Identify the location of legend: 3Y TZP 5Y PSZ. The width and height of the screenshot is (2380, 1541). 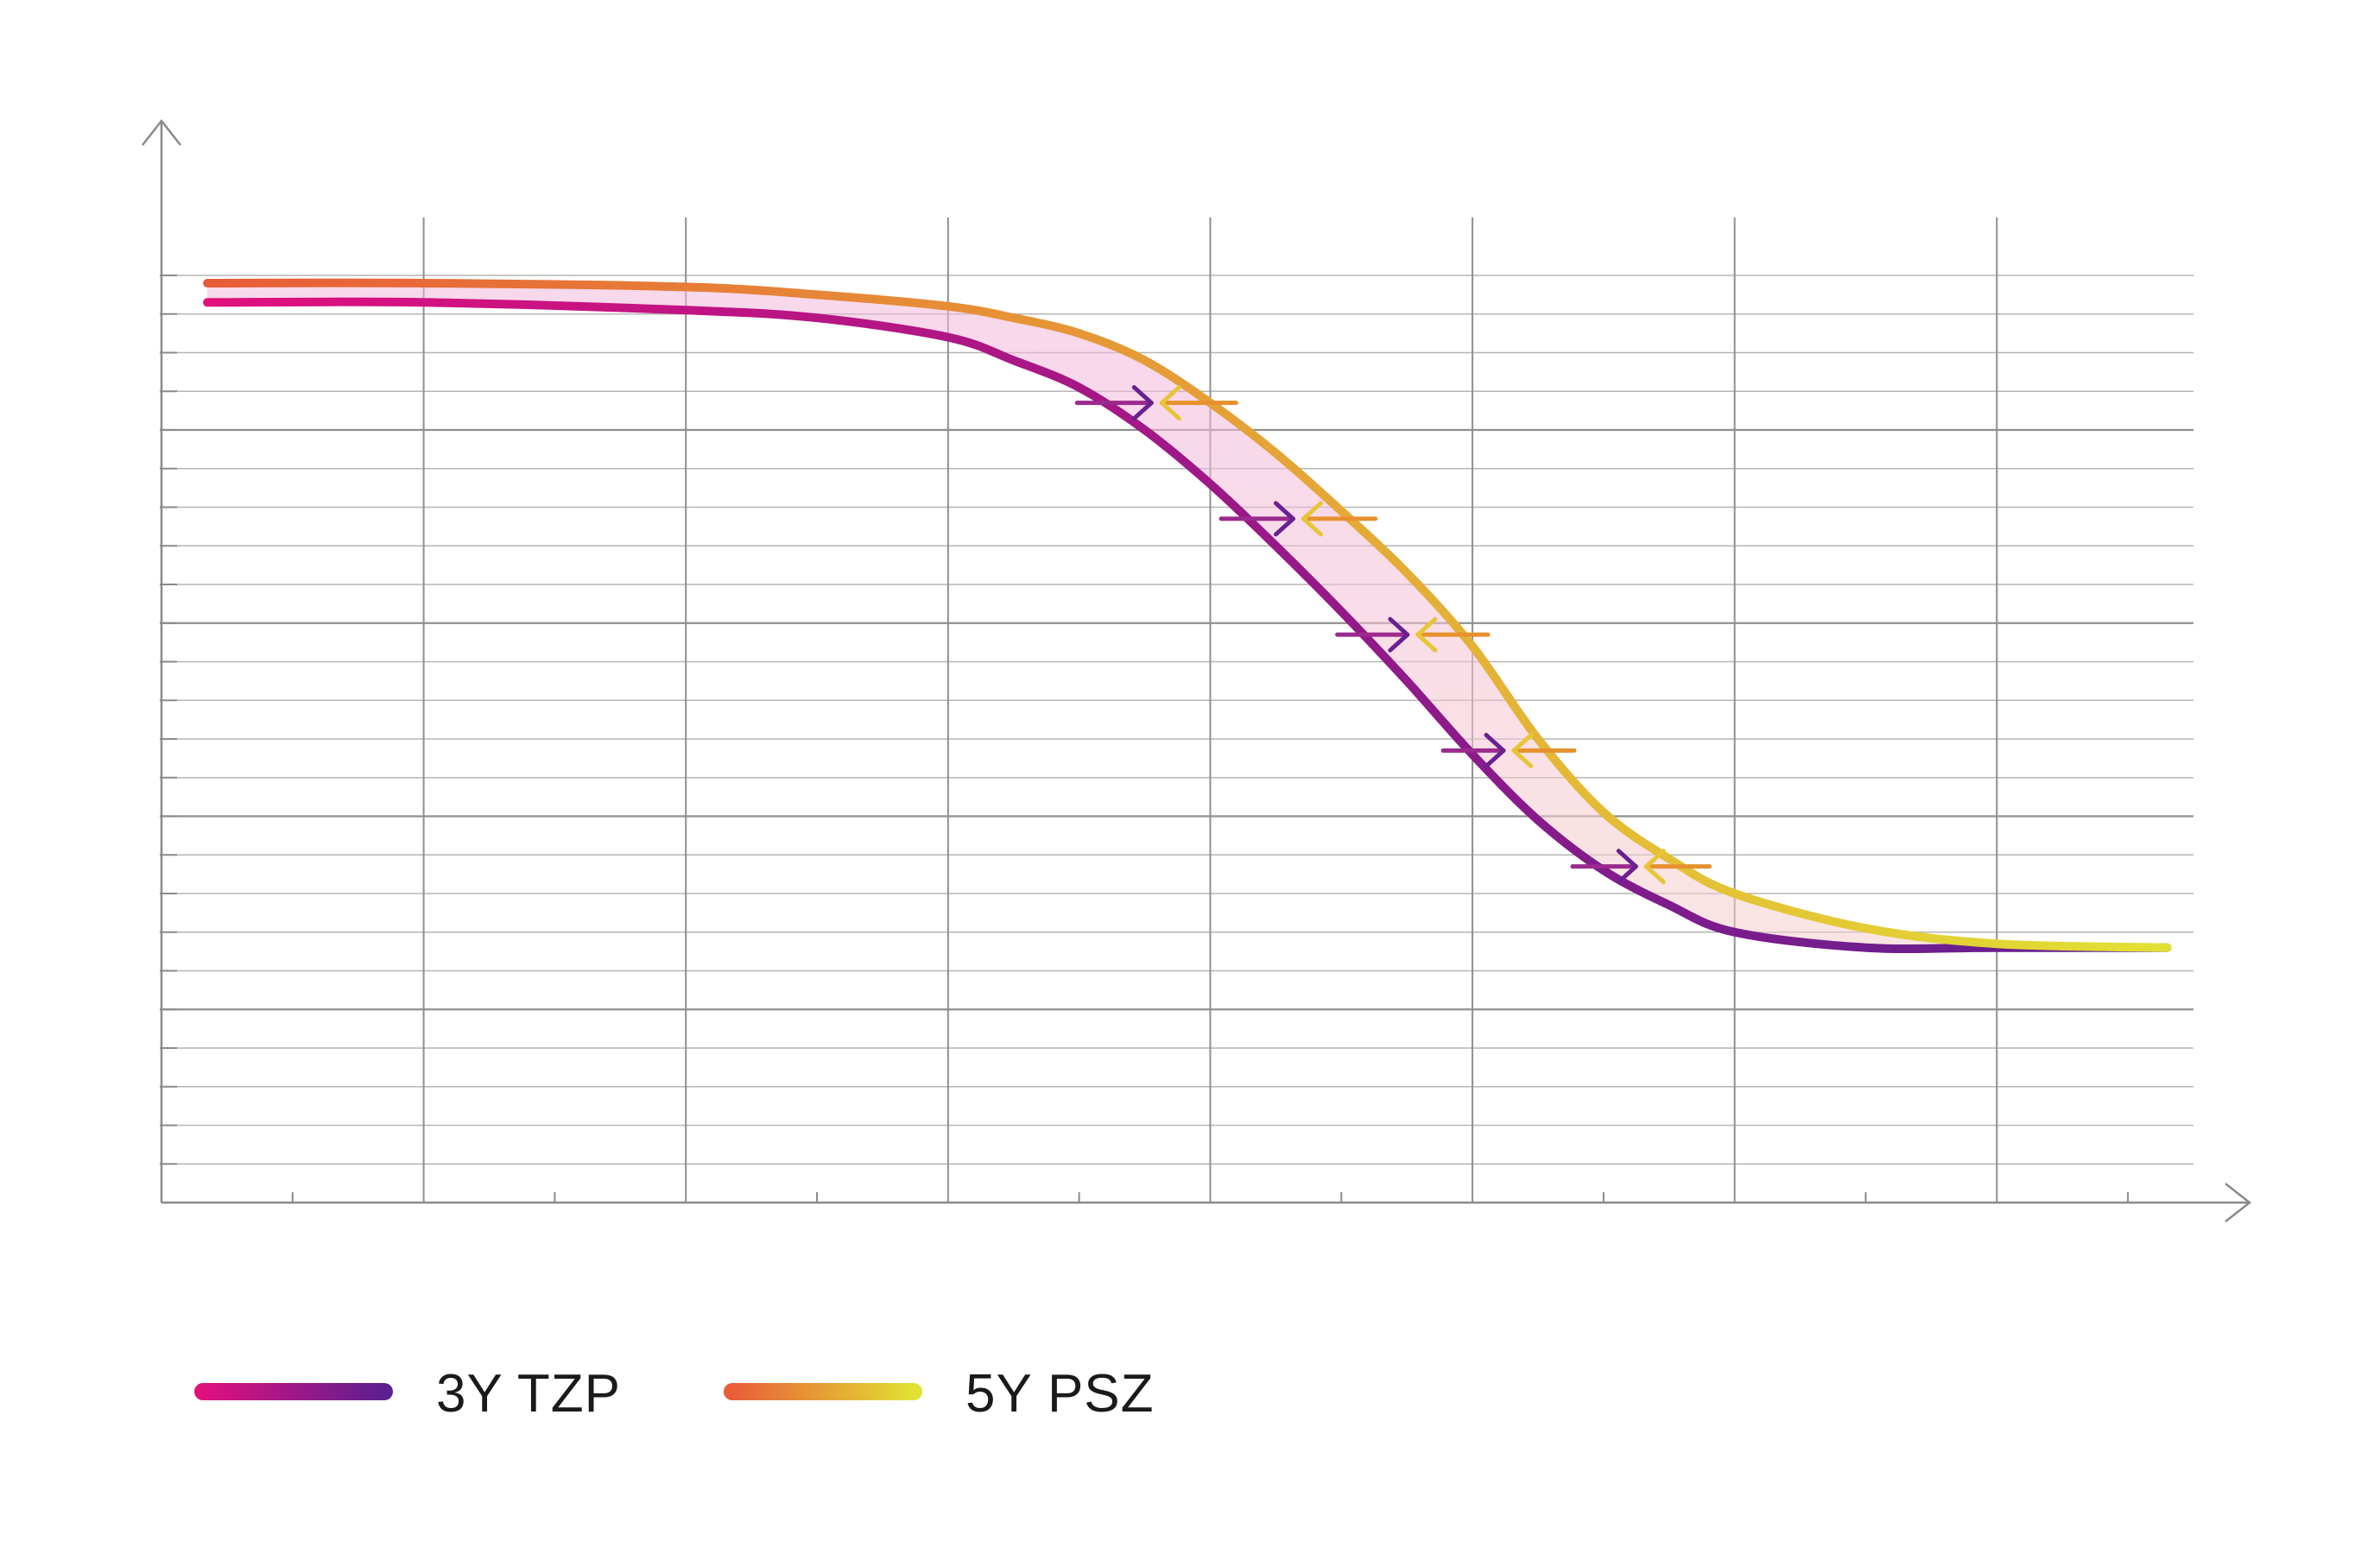
(675, 1394).